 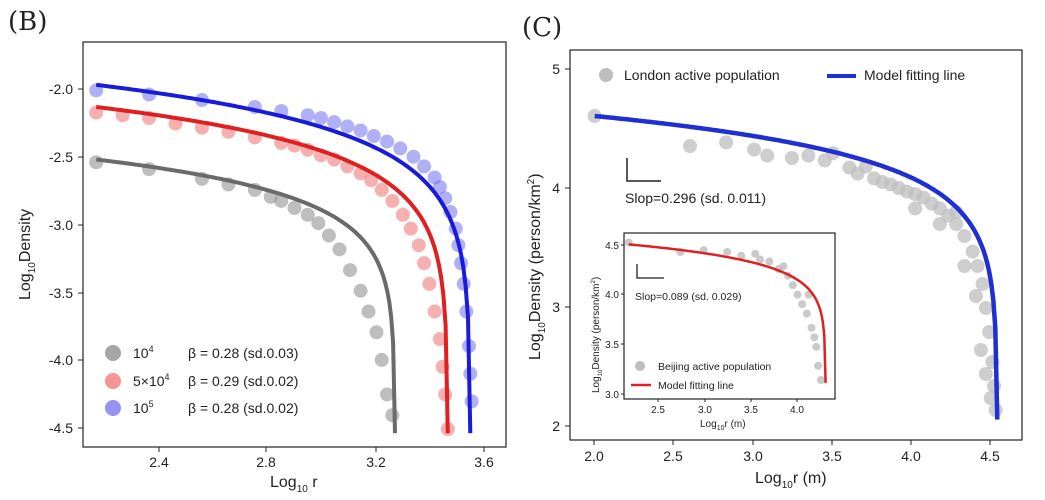 I want to click on i-ytick-label: 4.5, so click(x=612, y=246).